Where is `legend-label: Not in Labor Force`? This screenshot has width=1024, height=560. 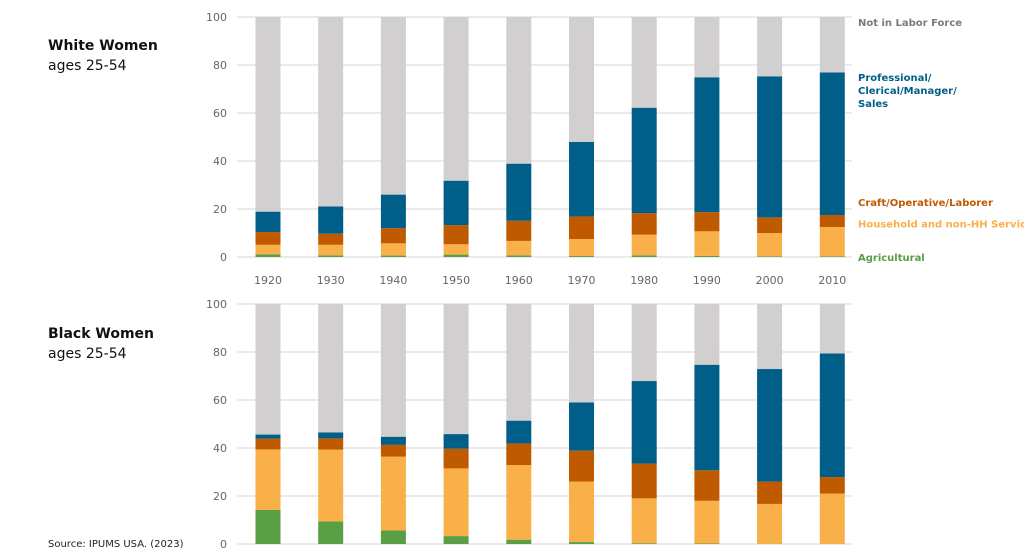
legend-label: Not in Labor Force is located at coordinates (910, 23).